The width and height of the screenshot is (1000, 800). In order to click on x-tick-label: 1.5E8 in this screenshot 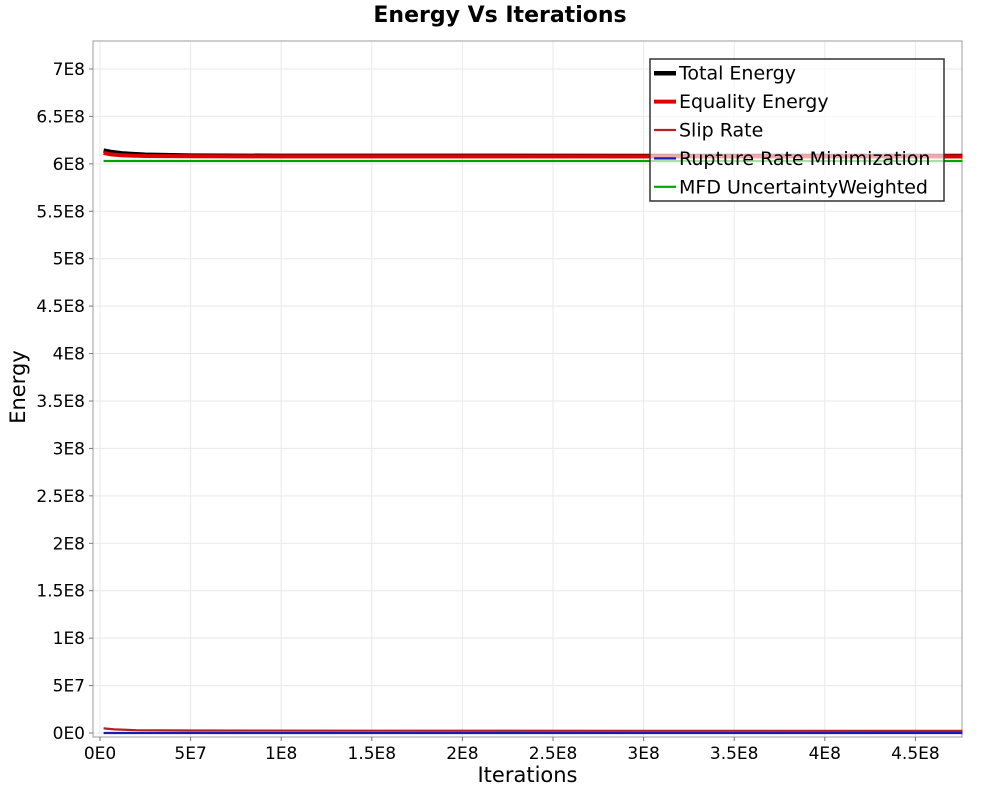, I will do `click(372, 754)`.